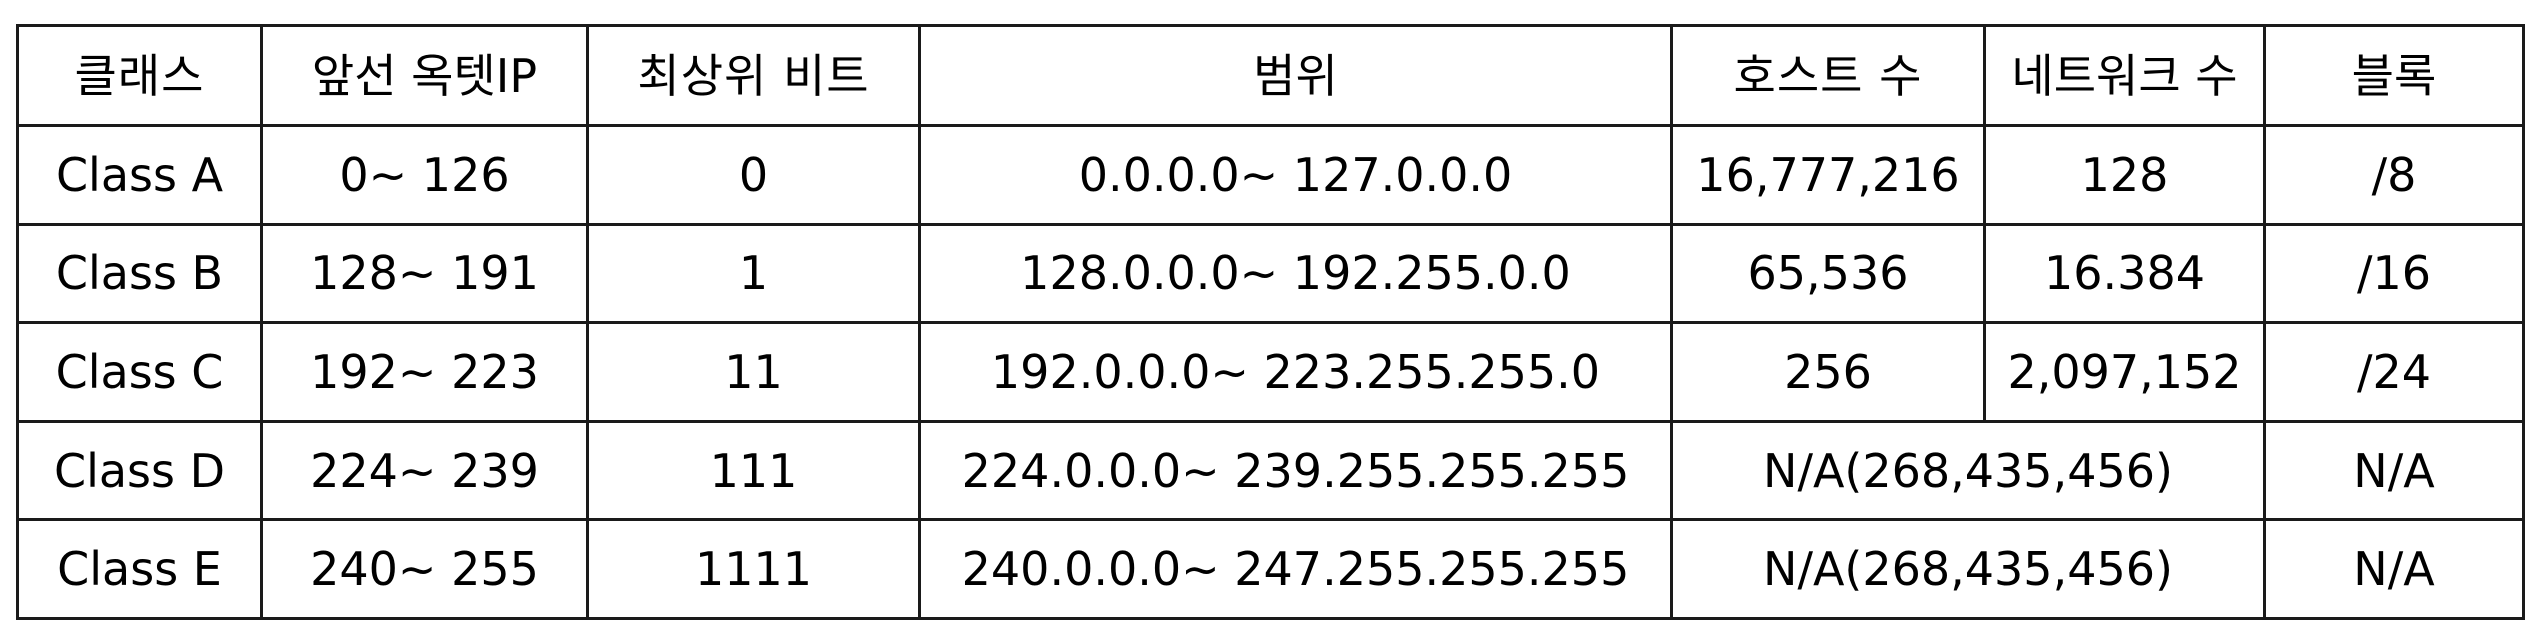 Image resolution: width=2540 pixels, height=633 pixels. Describe the element at coordinates (1295, 372) in the screenshot. I see `cell-range: 192.0.0.0~ 223.255.255.0` at that location.